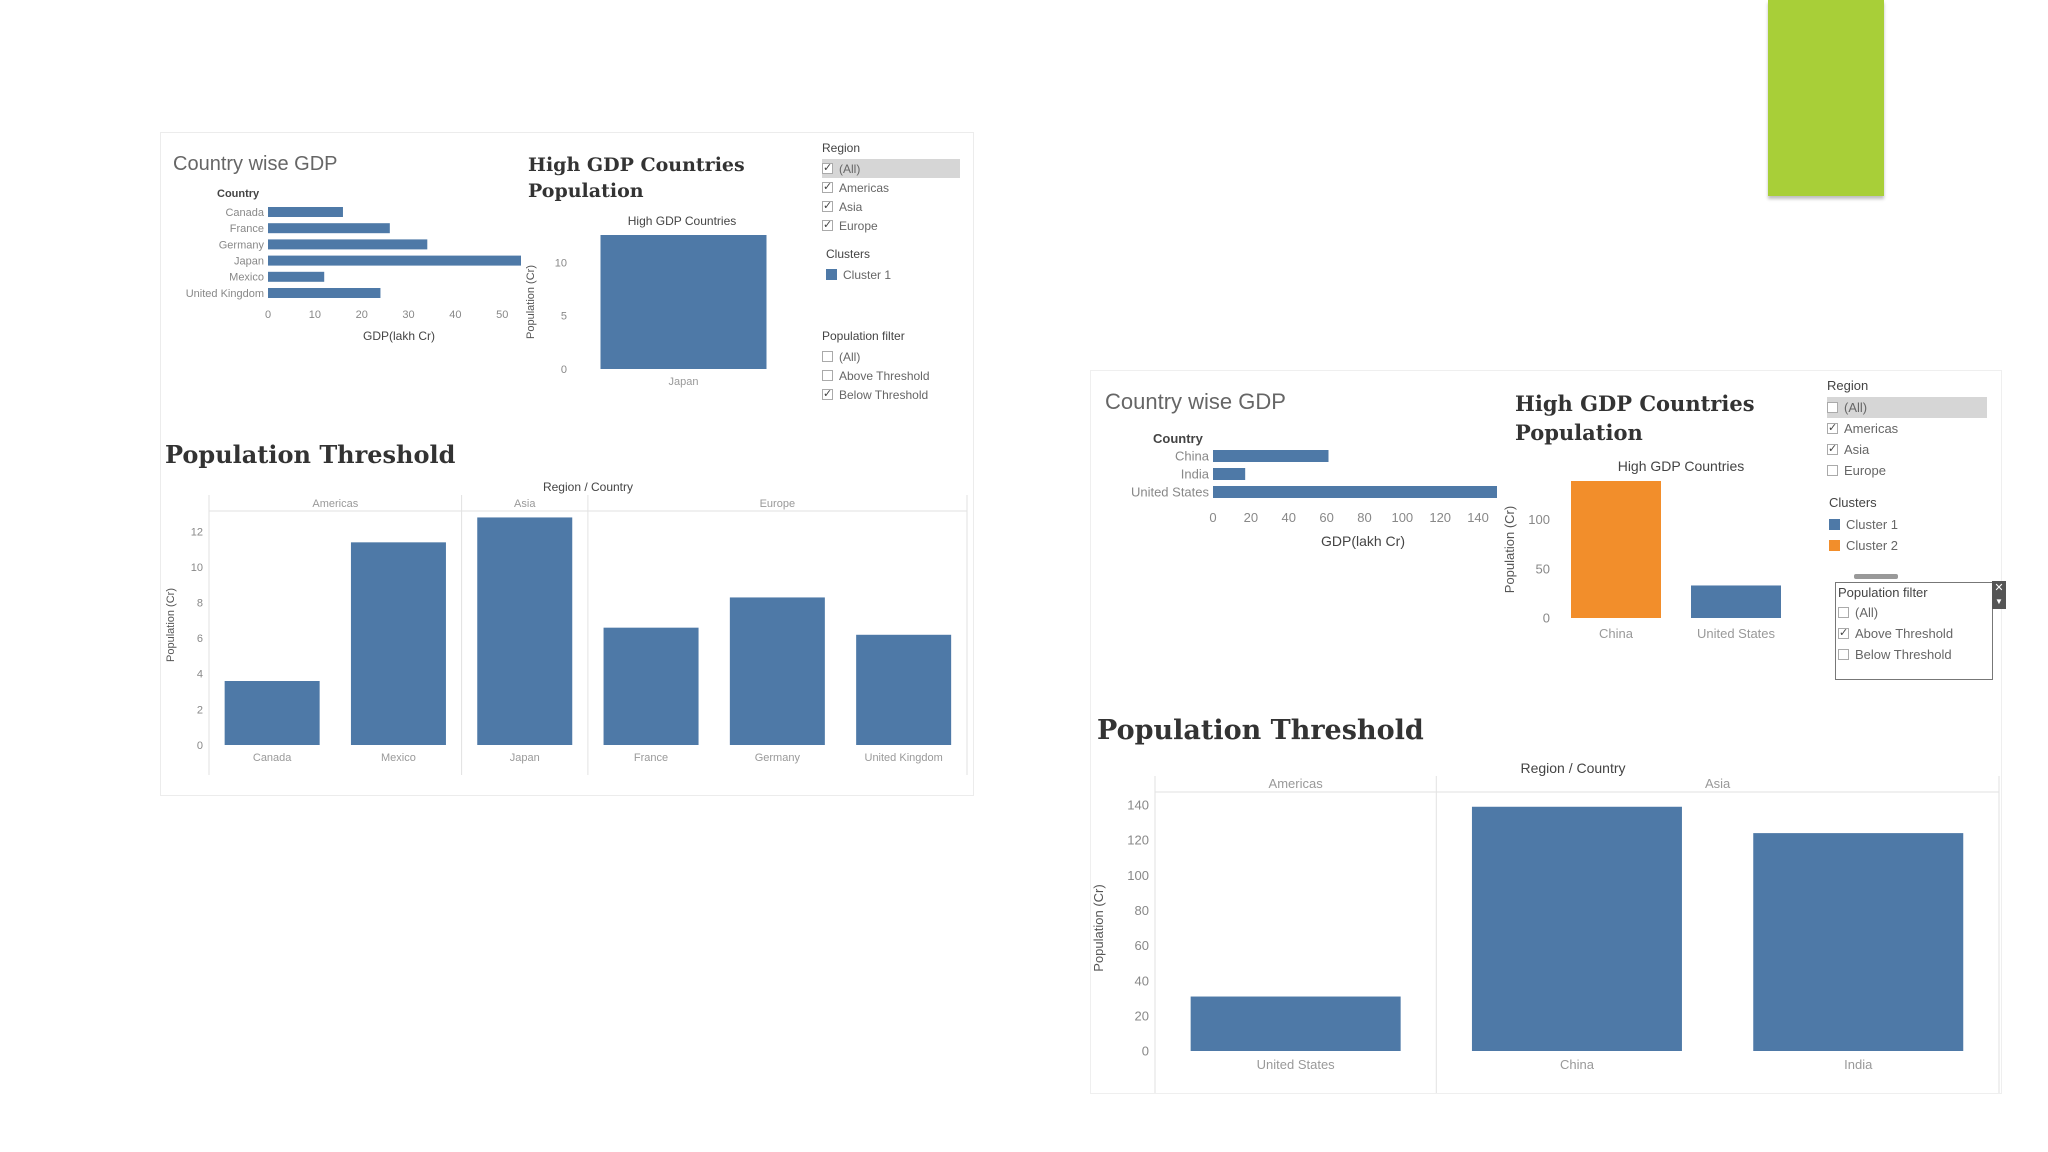  What do you see at coordinates (525, 504) in the screenshot?
I see `group-label-asia: Asia` at bounding box center [525, 504].